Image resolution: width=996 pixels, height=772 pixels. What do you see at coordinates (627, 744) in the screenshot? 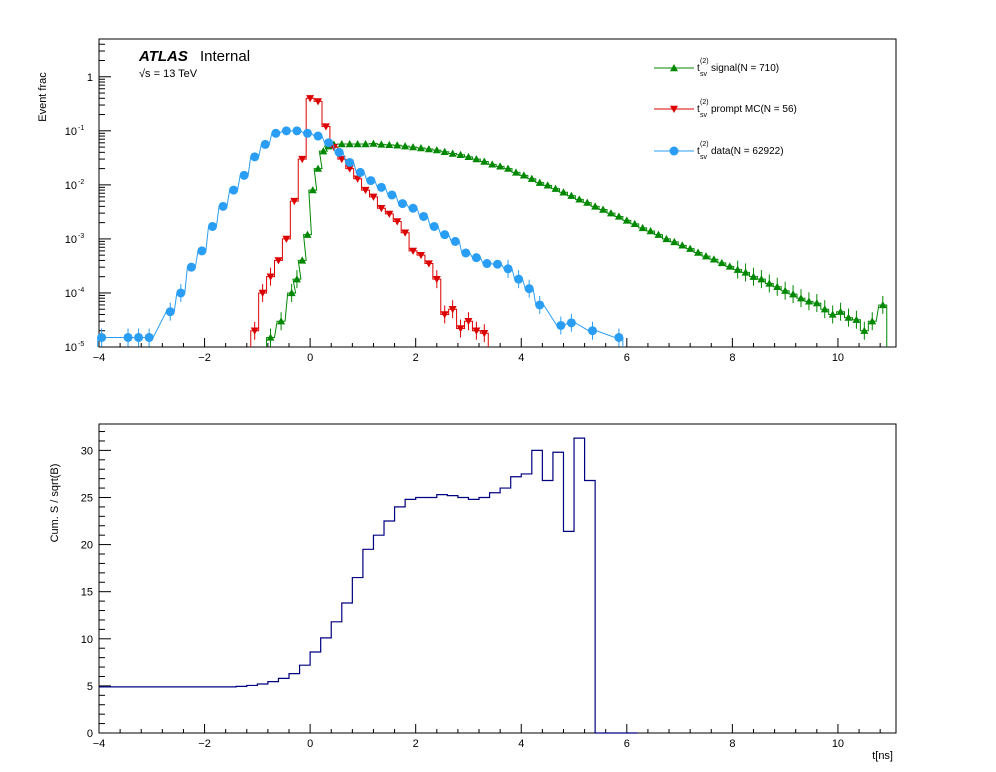
I see `bottom-x-tick-label: 6` at bounding box center [627, 744].